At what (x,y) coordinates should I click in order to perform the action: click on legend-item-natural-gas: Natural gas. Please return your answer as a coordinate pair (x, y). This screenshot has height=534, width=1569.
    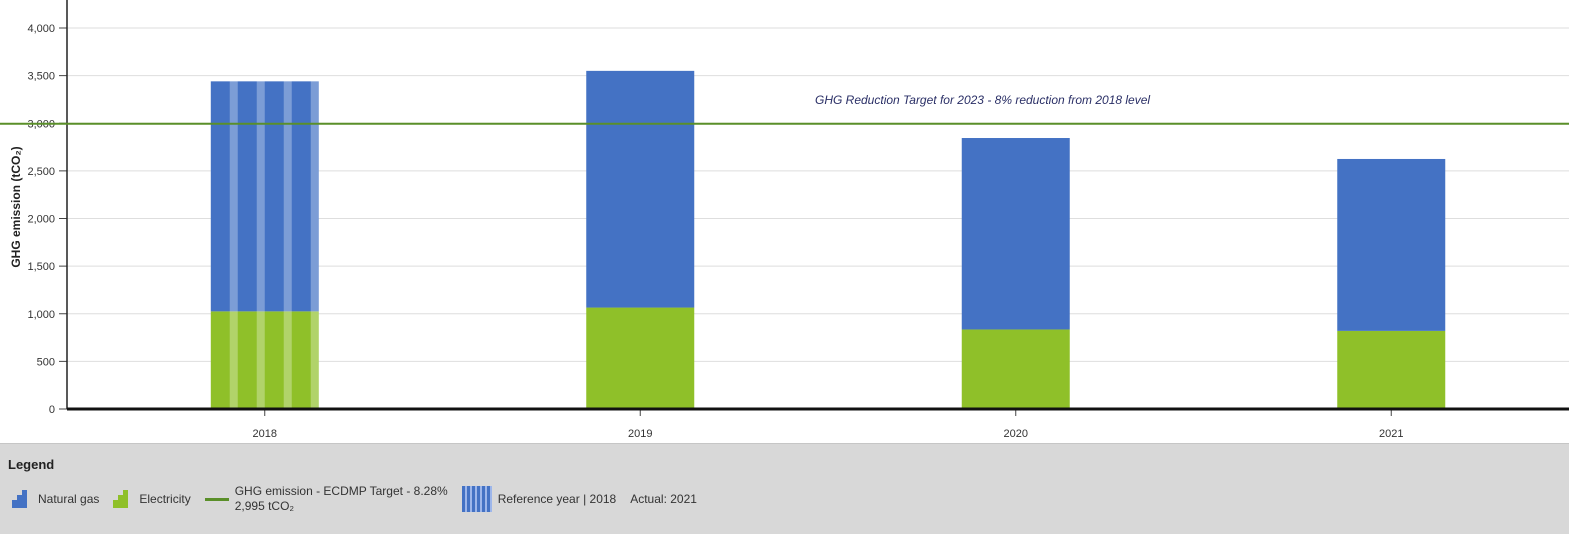
    Looking at the image, I should click on (55, 499).